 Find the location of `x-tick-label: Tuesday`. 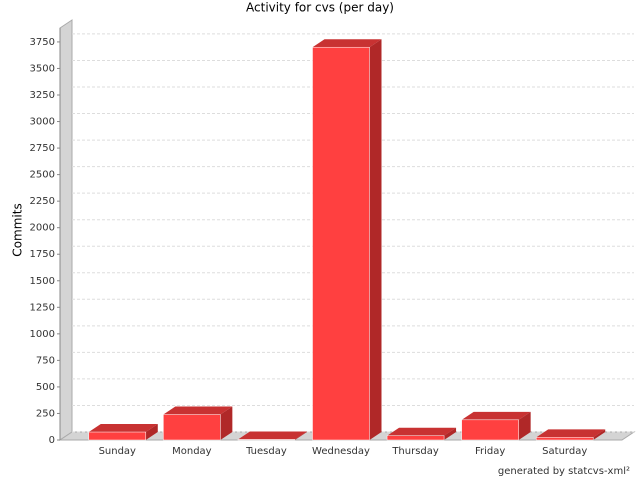

x-tick-label: Tuesday is located at coordinates (266, 451).